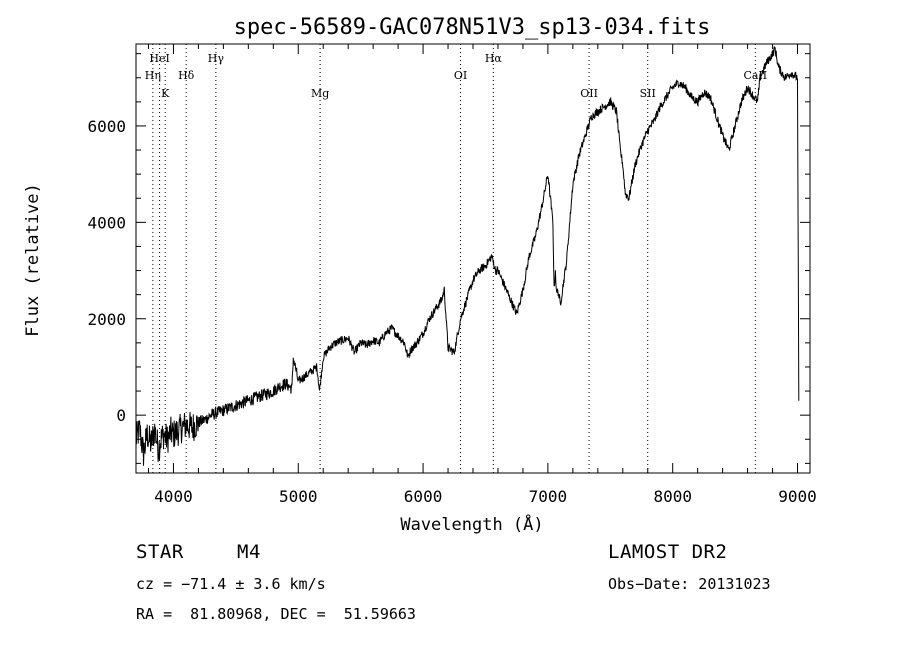 This screenshot has width=900, height=650. Describe the element at coordinates (589, 93) in the screenshot. I see `spectral-line-label: OII` at that location.